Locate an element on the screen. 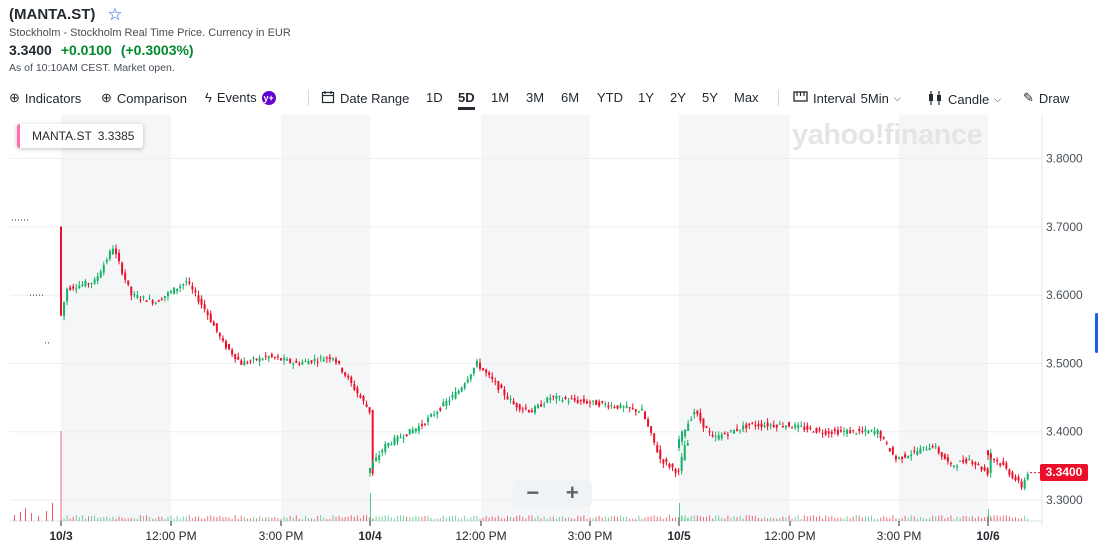  star-icon: ☆ is located at coordinates (115, 14).